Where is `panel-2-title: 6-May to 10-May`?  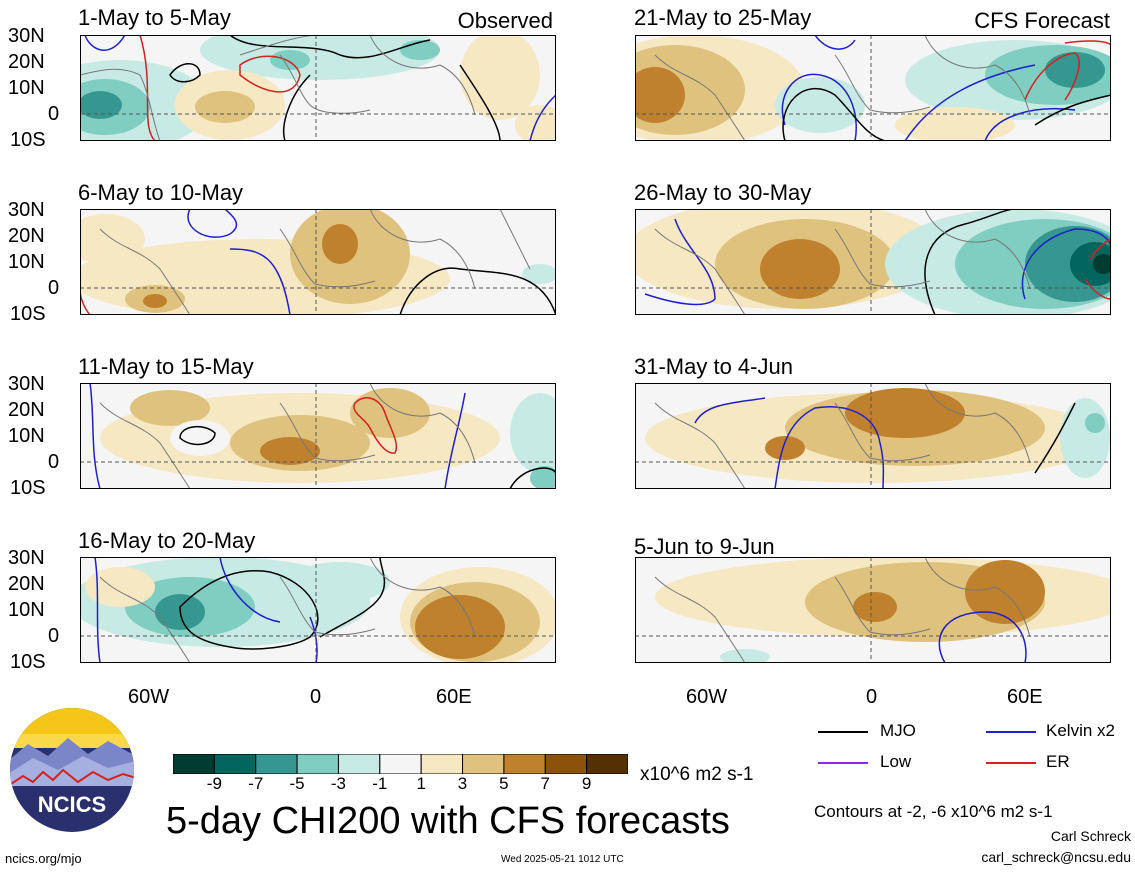 panel-2-title: 6-May to 10-May is located at coordinates (161, 192).